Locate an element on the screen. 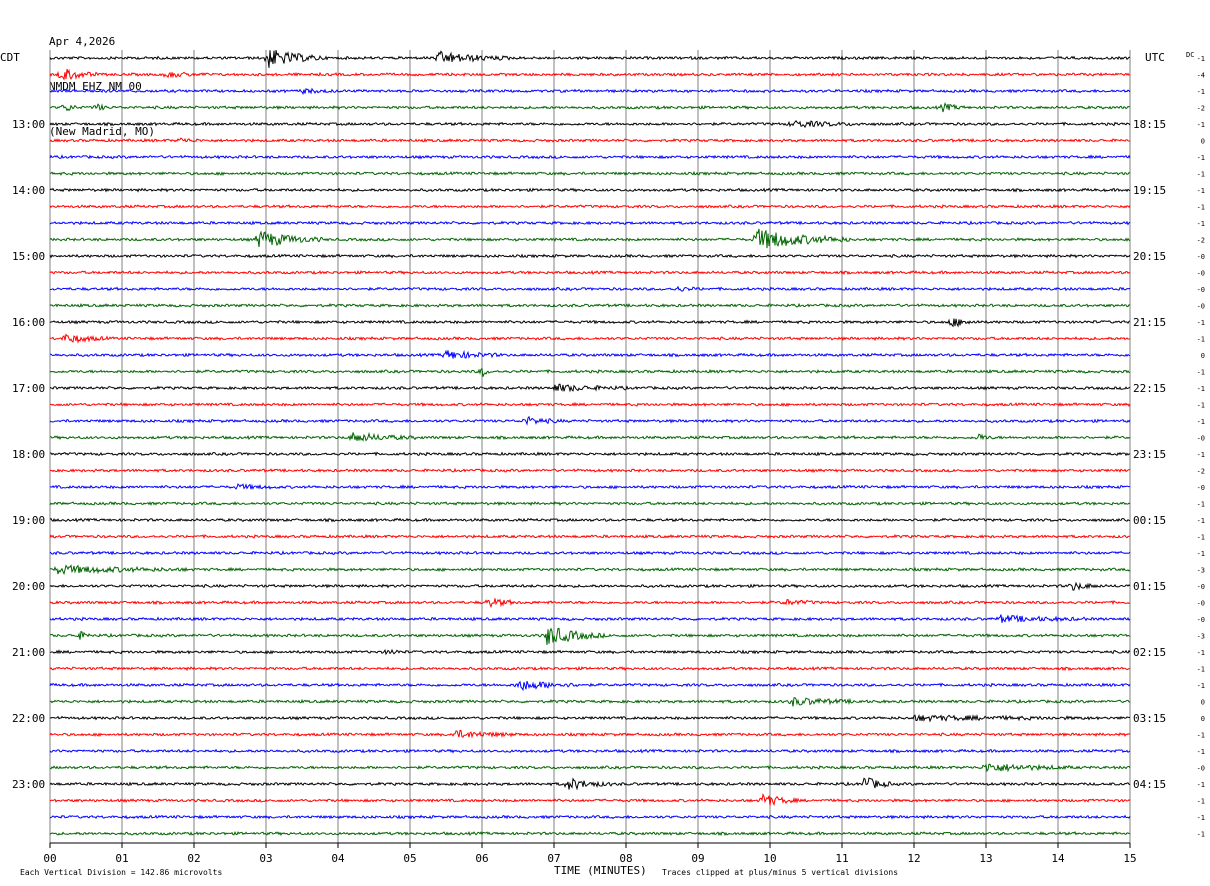  x-tick-label-15: 15 is located at coordinates (1129, 858).